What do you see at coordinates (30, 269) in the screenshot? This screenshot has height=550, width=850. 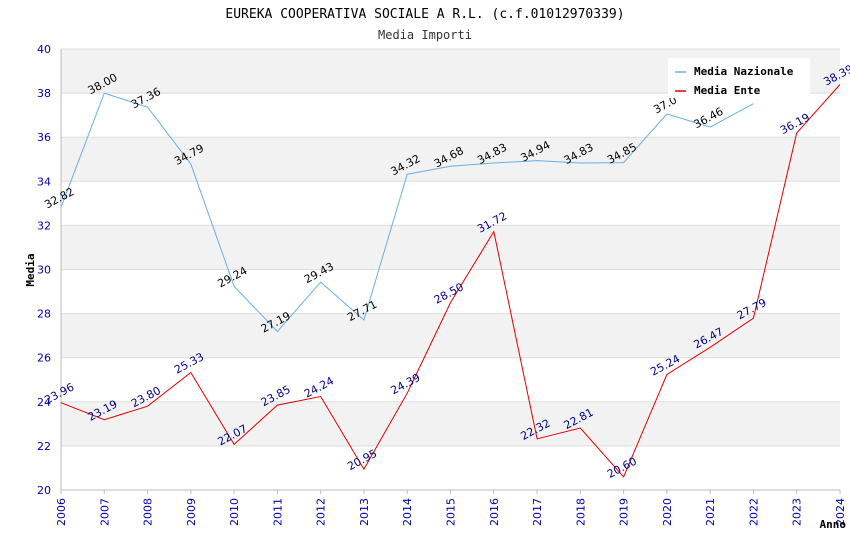 I see `y-axis-label: Media` at bounding box center [30, 269].